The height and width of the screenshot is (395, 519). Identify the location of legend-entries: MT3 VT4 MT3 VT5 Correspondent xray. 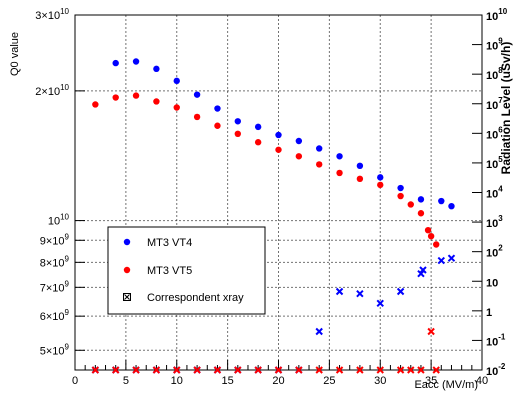
(183, 270).